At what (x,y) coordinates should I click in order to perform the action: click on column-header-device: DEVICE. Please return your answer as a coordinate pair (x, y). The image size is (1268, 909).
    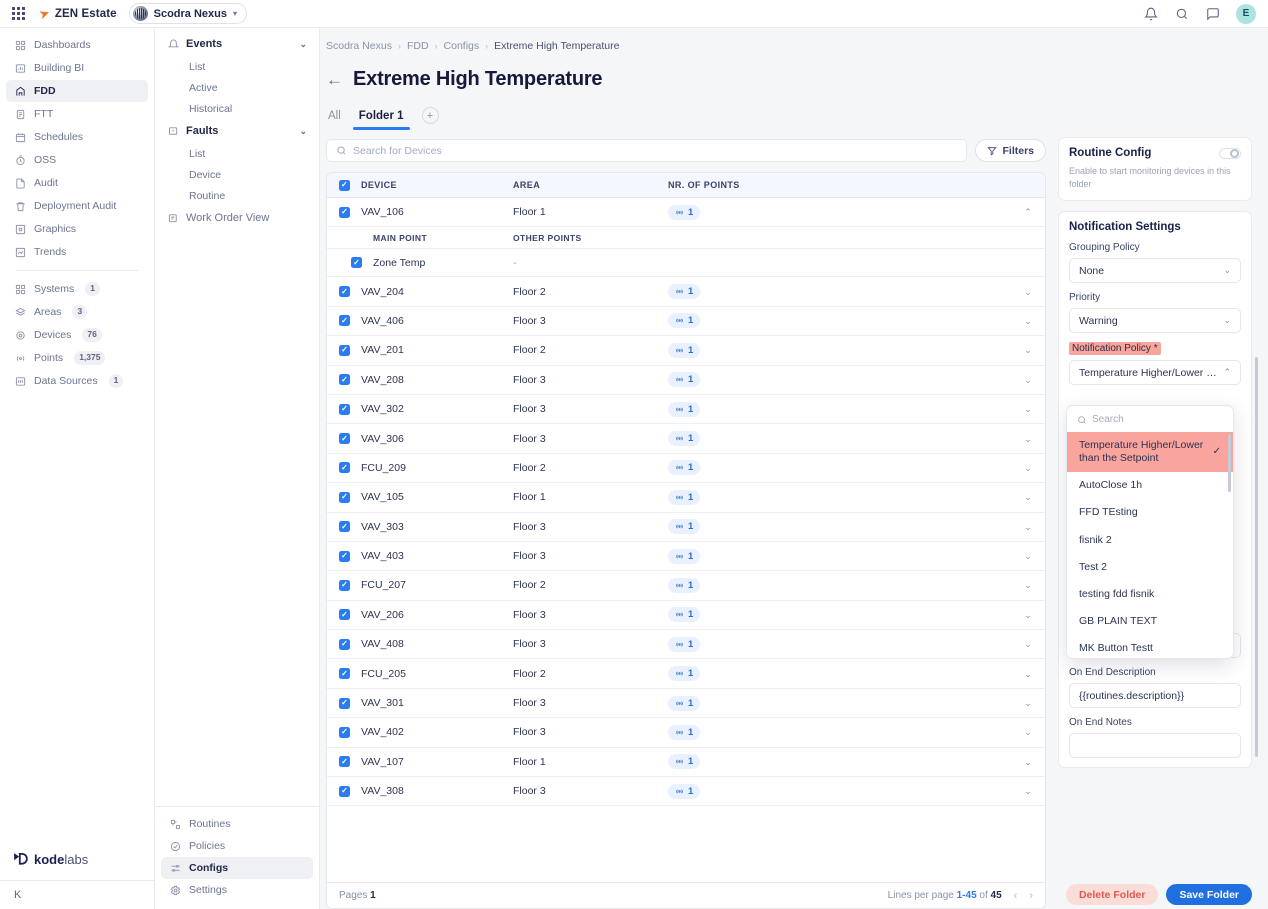
    Looking at the image, I should click on (379, 185).